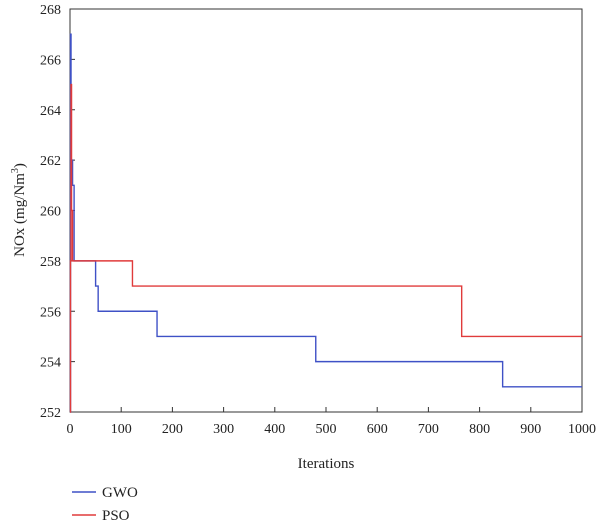  What do you see at coordinates (377, 429) in the screenshot?
I see `x-tick-label: 600` at bounding box center [377, 429].